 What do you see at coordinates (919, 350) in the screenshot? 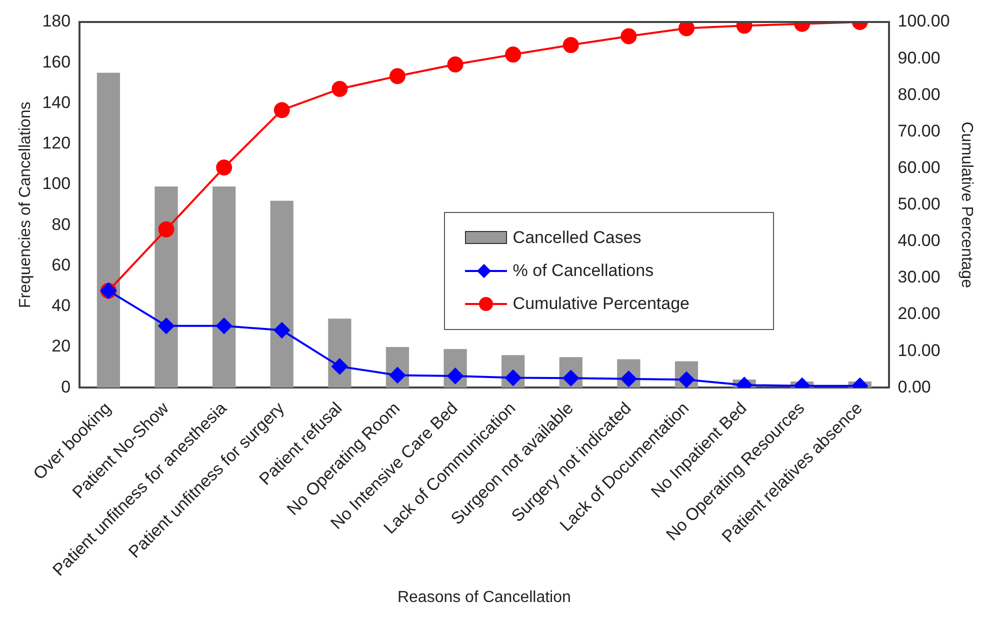
I see `y2-tick-label: 10.00` at bounding box center [919, 350].